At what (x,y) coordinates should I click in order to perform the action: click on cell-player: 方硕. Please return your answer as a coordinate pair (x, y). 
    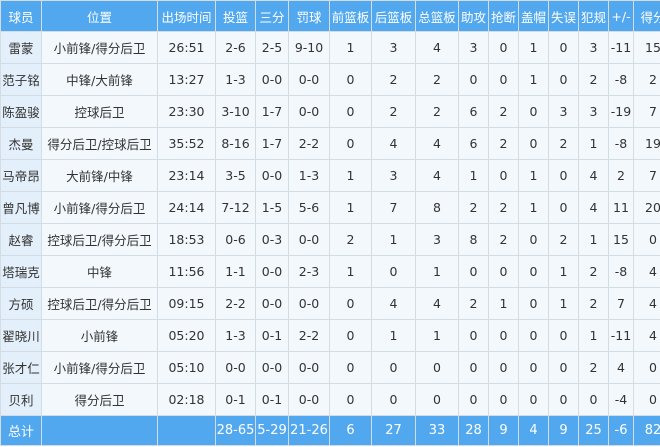
    Looking at the image, I should click on (21, 303).